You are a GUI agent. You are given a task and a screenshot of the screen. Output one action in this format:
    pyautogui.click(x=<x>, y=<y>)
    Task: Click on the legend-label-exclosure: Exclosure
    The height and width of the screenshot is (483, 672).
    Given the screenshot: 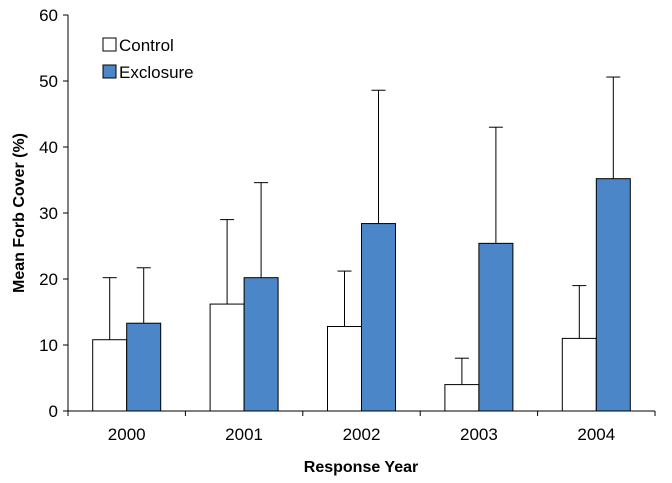 What is the action you would take?
    pyautogui.click(x=156, y=72)
    